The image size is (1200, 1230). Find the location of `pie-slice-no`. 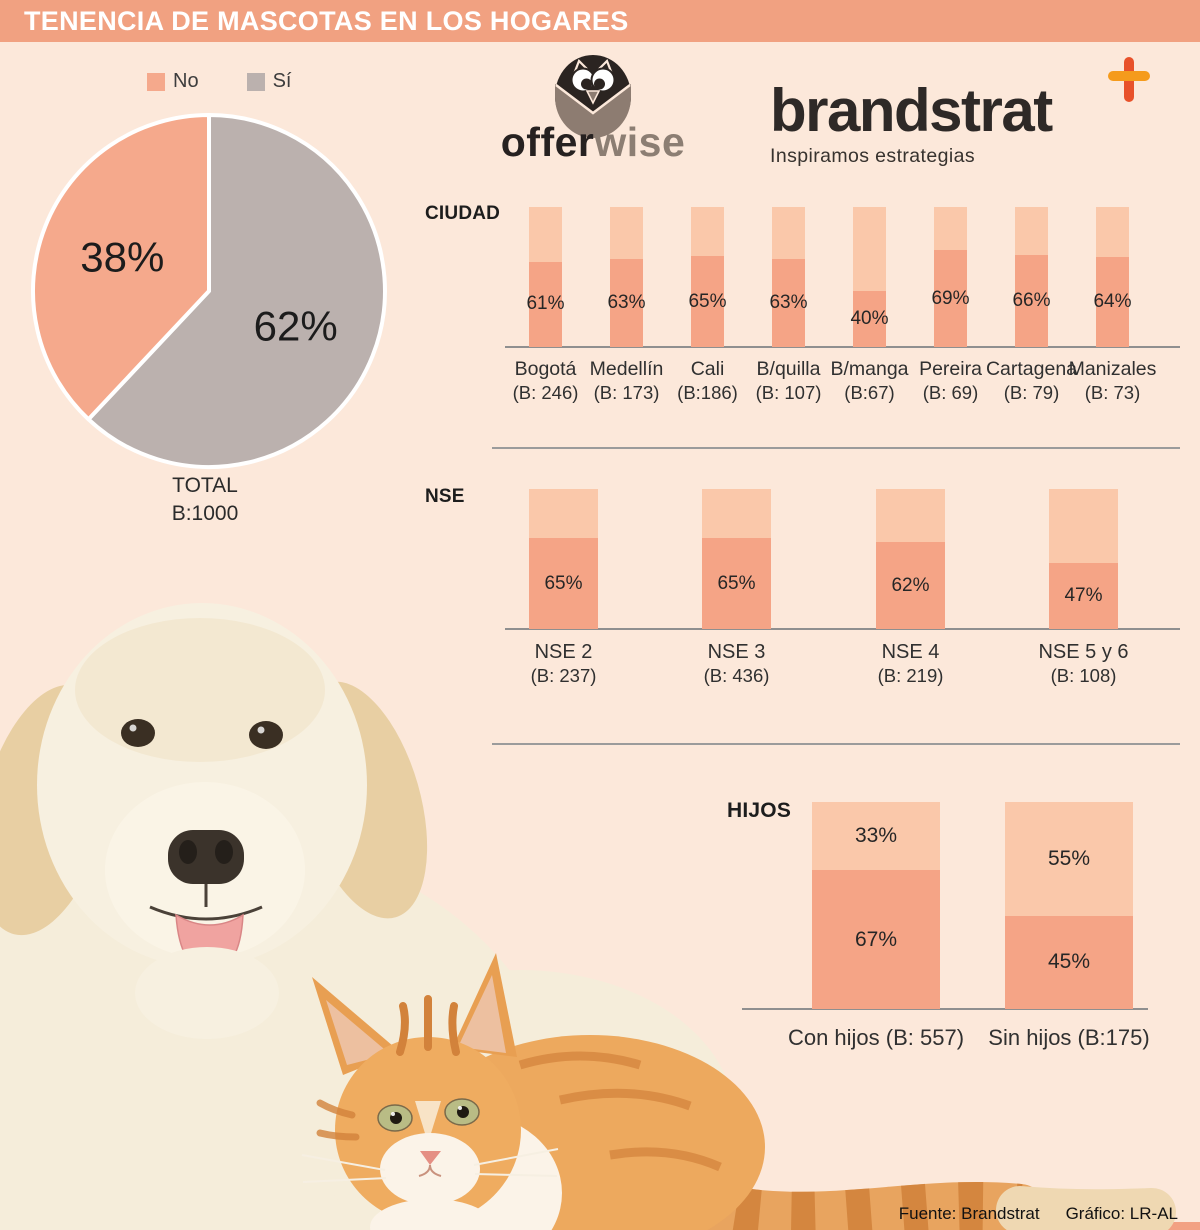

pie-slice-no is located at coordinates (121, 267).